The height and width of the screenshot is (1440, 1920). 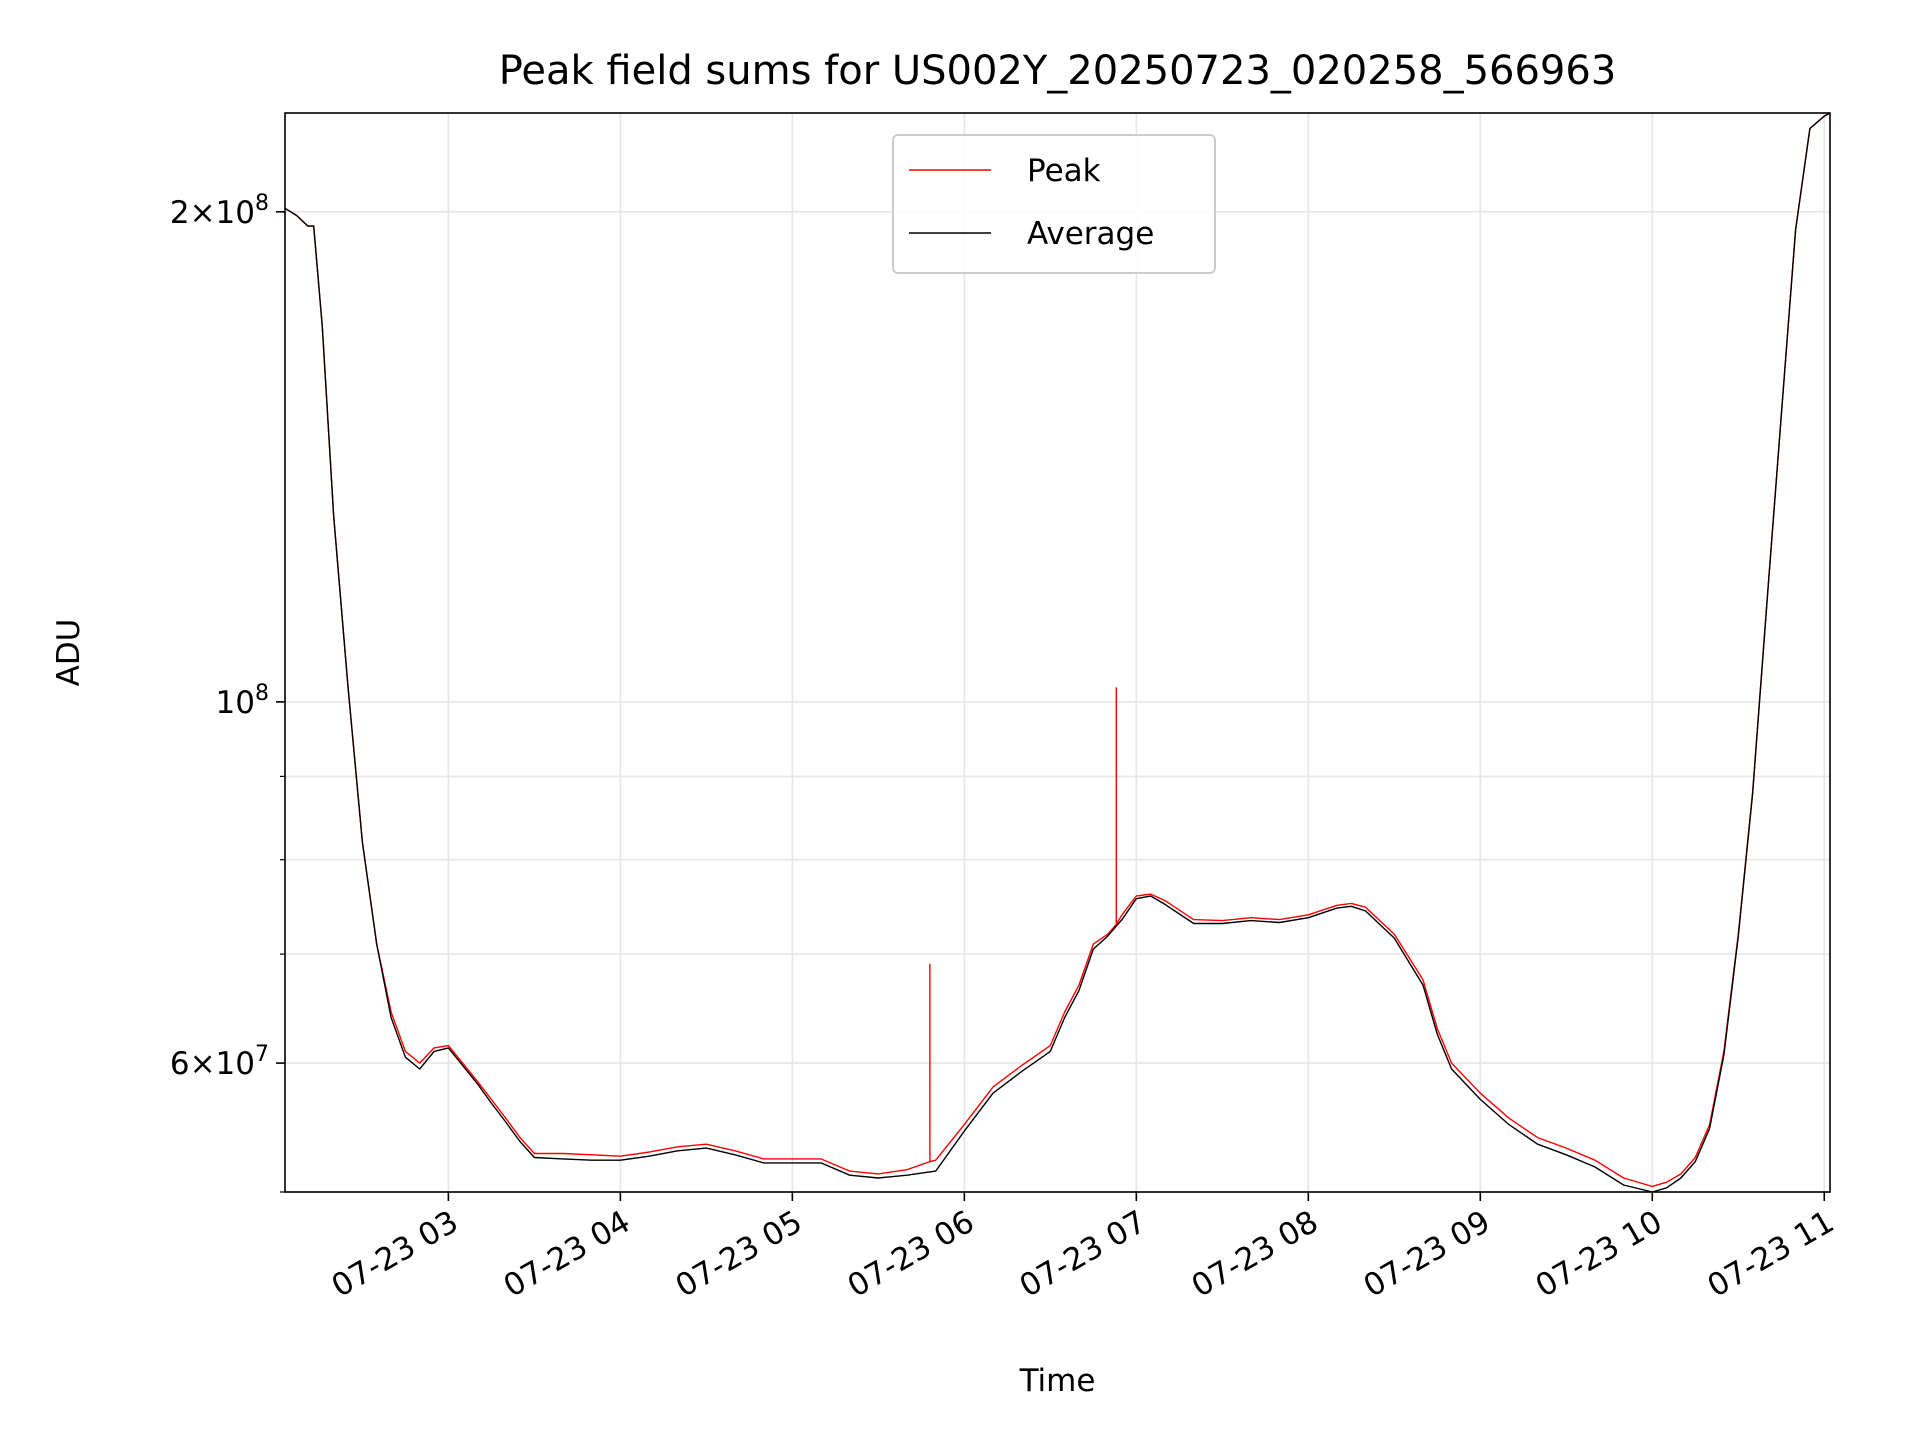 What do you see at coordinates (219, 211) in the screenshot?
I see `y-tick-label: 2×108` at bounding box center [219, 211].